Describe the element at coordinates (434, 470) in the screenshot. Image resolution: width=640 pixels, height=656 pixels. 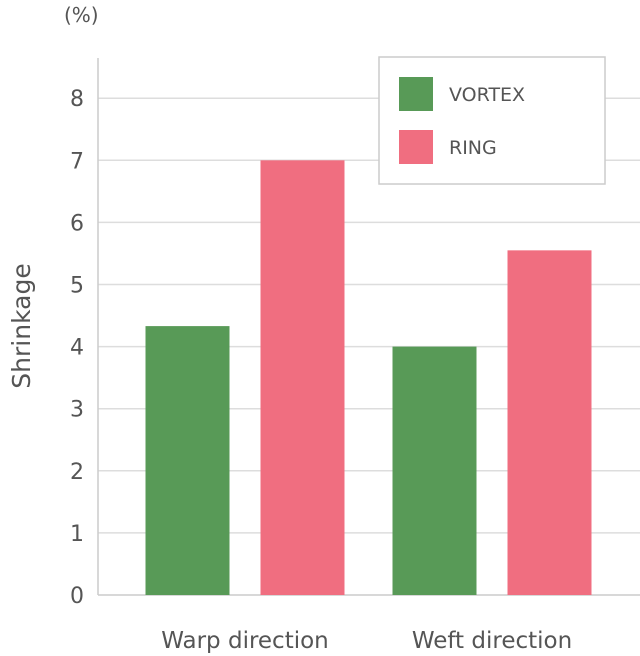
I see `bar-vortex-weft` at that location.